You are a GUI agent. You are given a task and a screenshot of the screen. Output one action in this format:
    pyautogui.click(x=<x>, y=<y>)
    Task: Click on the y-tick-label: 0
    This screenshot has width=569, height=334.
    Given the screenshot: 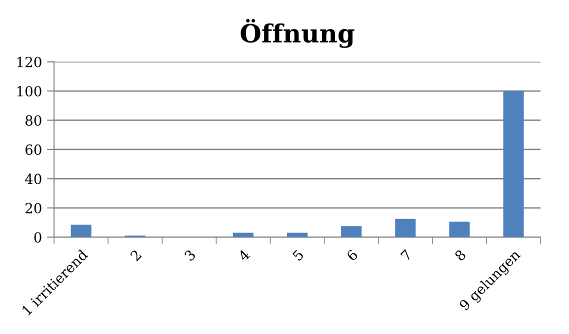 What is the action you would take?
    pyautogui.click(x=38, y=237)
    